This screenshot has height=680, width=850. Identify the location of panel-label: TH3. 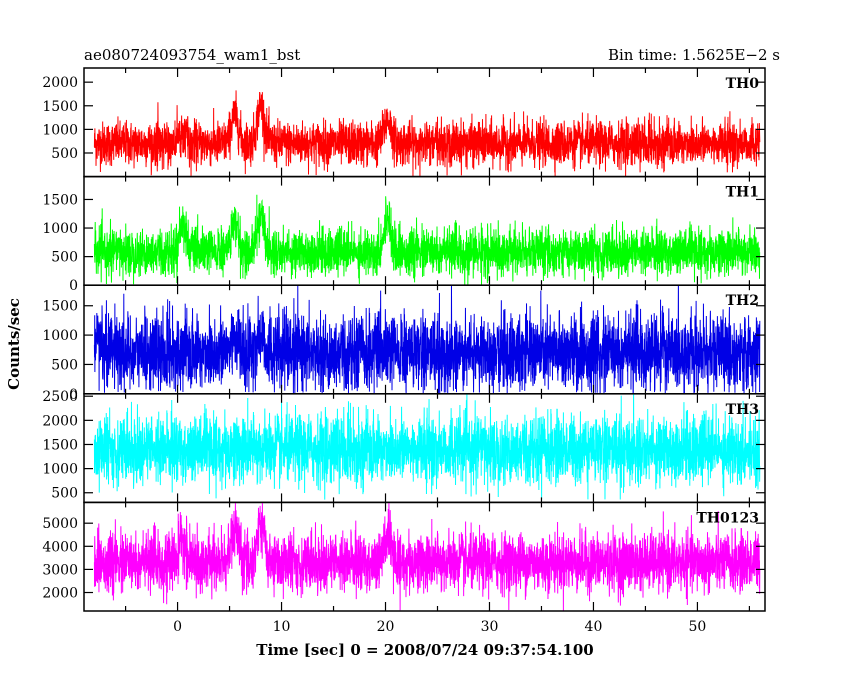
(742, 410).